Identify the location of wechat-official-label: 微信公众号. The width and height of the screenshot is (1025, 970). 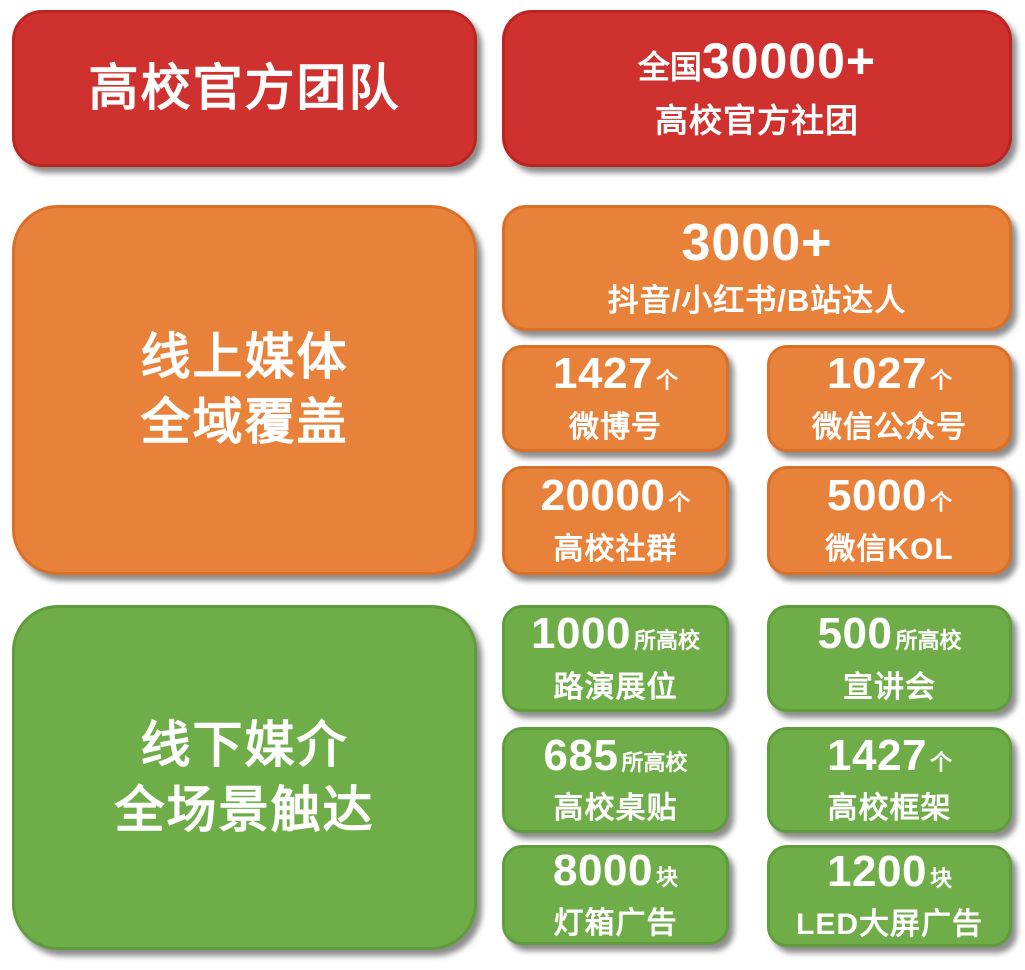
(889, 427).